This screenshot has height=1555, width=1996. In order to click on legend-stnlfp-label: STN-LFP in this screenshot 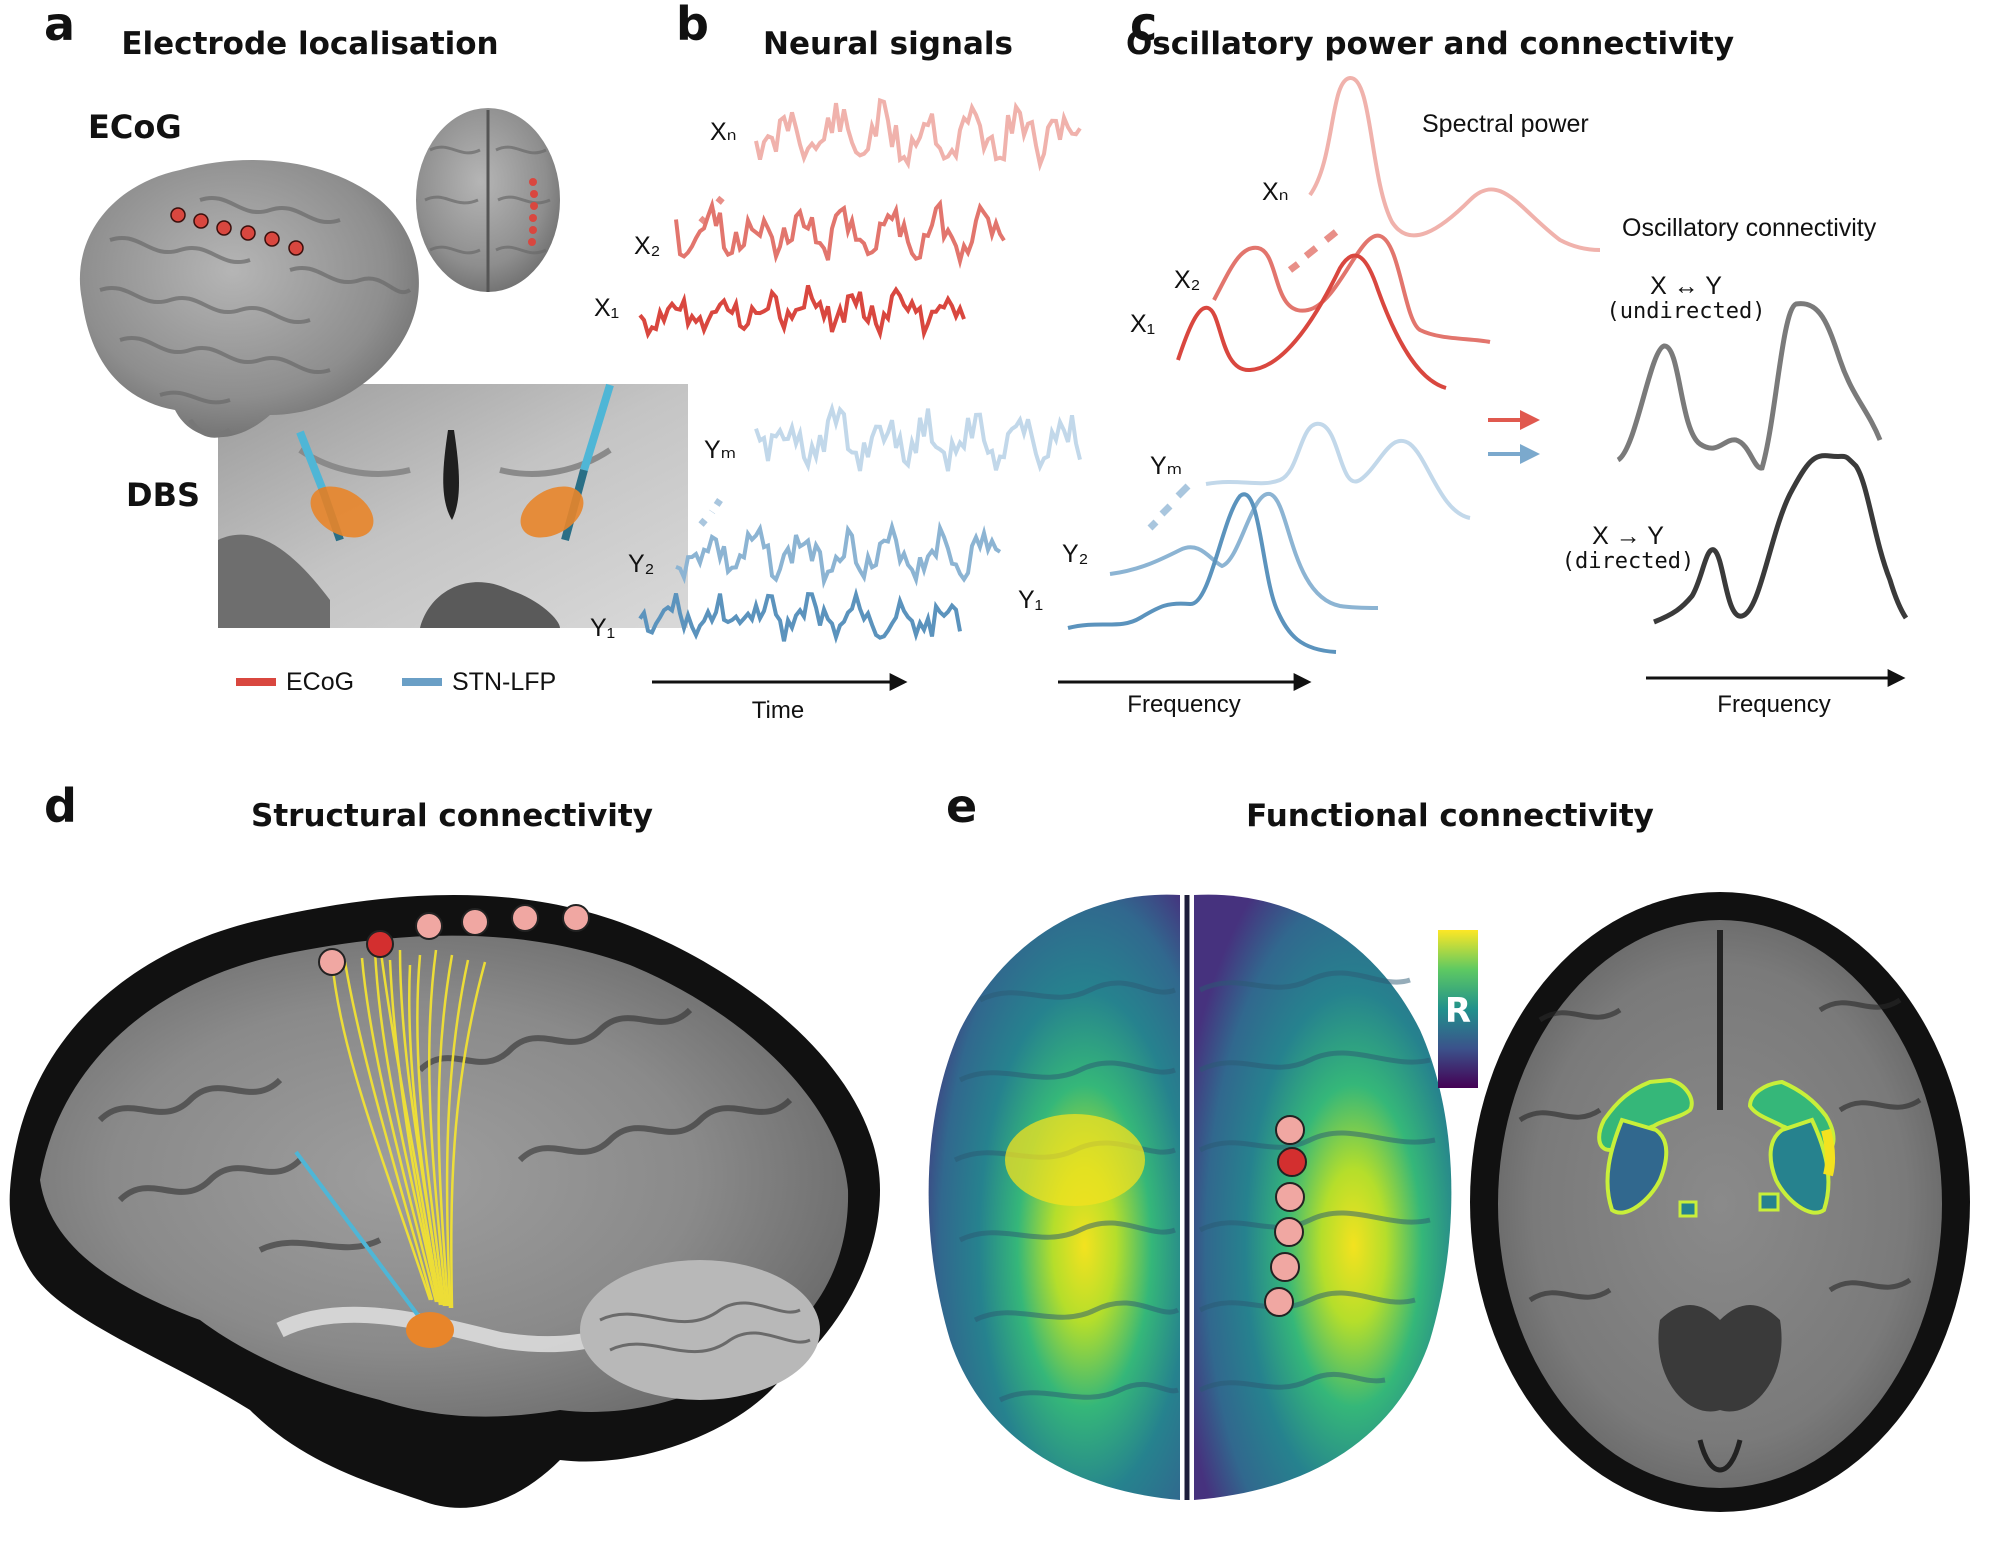, I will do `click(504, 682)`.